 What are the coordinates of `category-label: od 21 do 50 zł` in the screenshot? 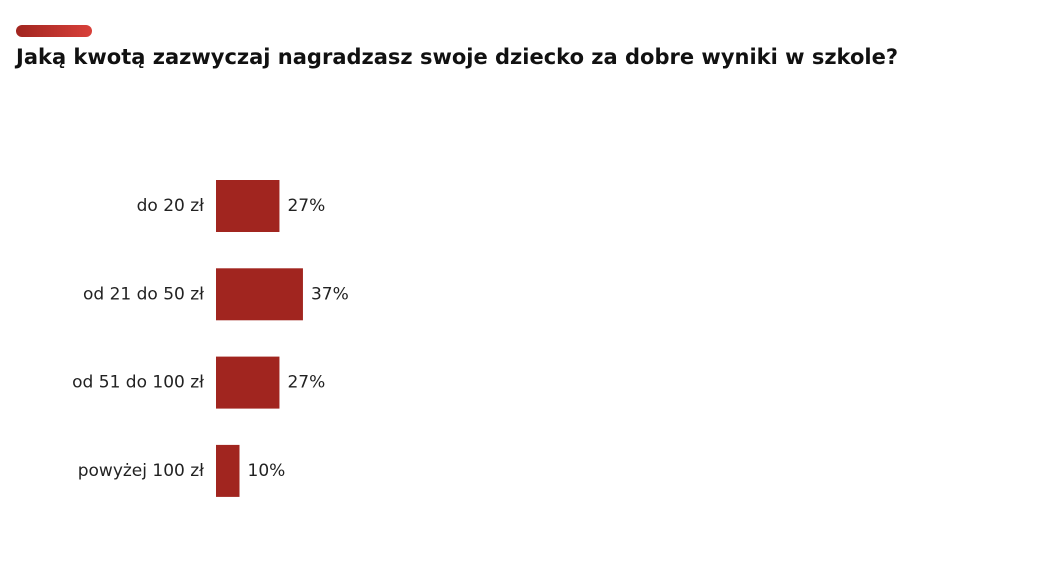 It's located at (143, 294).